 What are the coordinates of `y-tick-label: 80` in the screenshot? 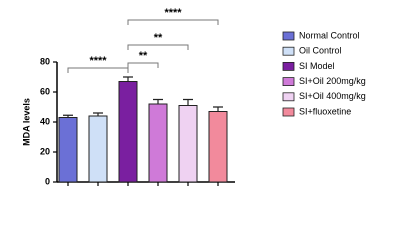 It's located at (45, 61).